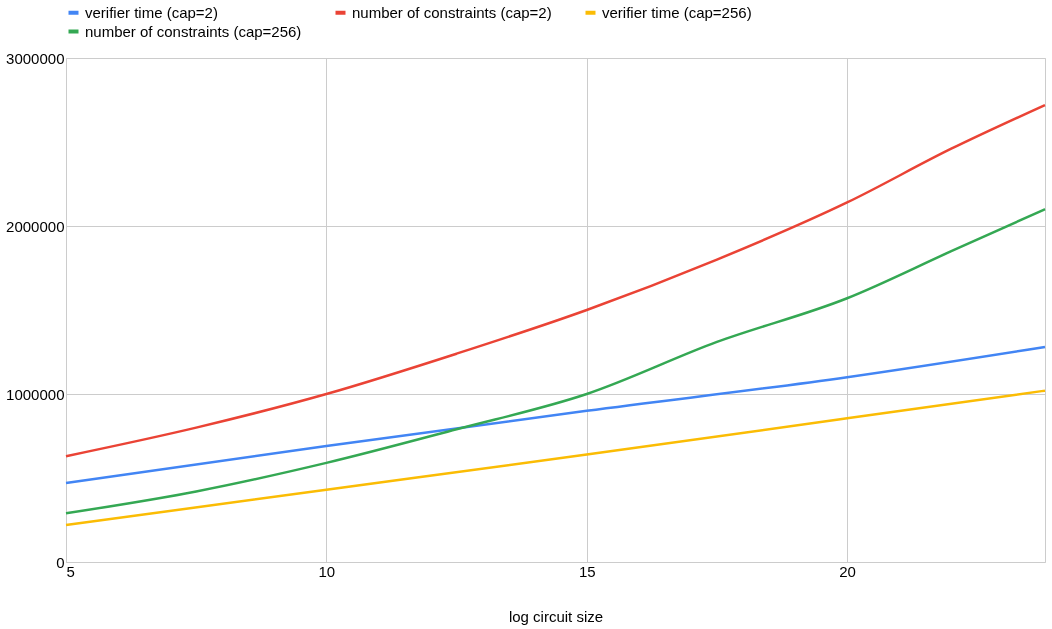 The height and width of the screenshot is (629, 1052). What do you see at coordinates (70, 571) in the screenshot?
I see `x-tick-label: 5` at bounding box center [70, 571].